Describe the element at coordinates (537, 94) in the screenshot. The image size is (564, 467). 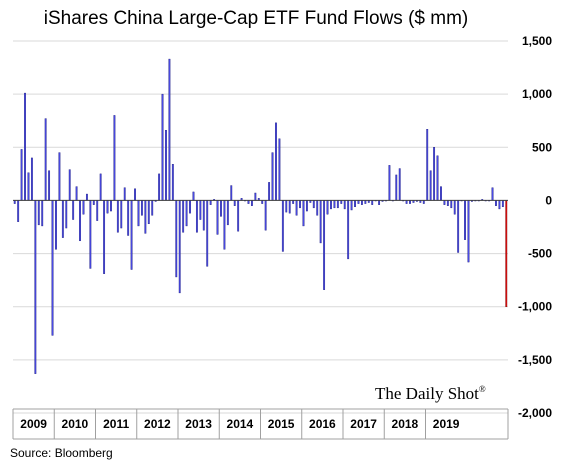
I see `y-tick-label: 1,000` at that location.